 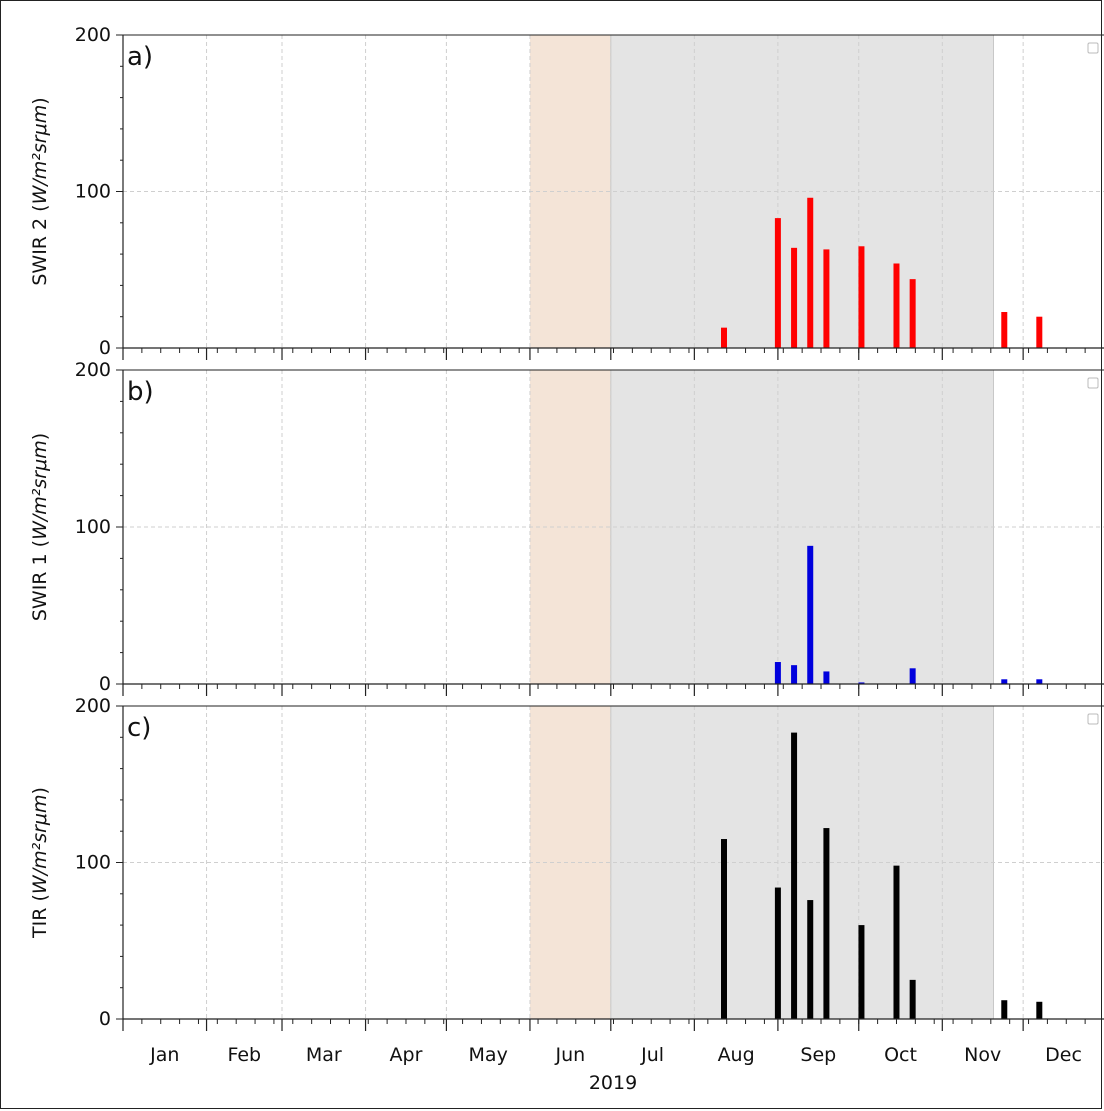 I want to click on month-label-jan: Jan, so click(x=164, y=1055).